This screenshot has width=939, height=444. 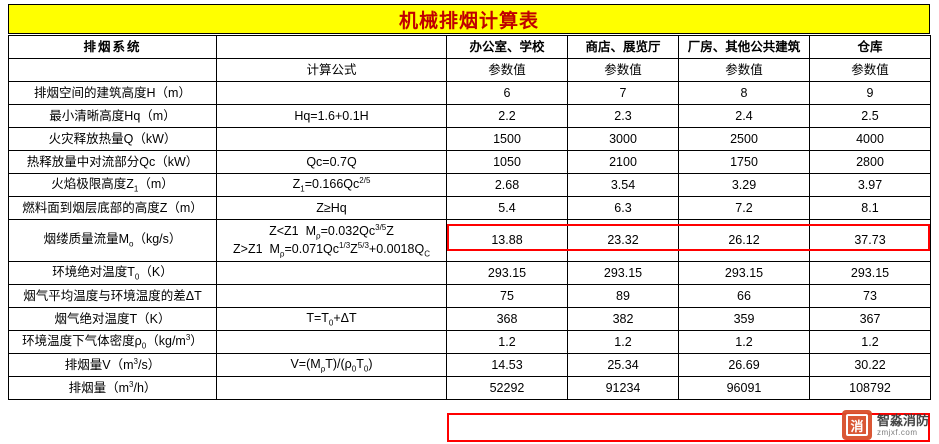 I want to click on subheader-value-3: 参数值, so click(x=744, y=70).